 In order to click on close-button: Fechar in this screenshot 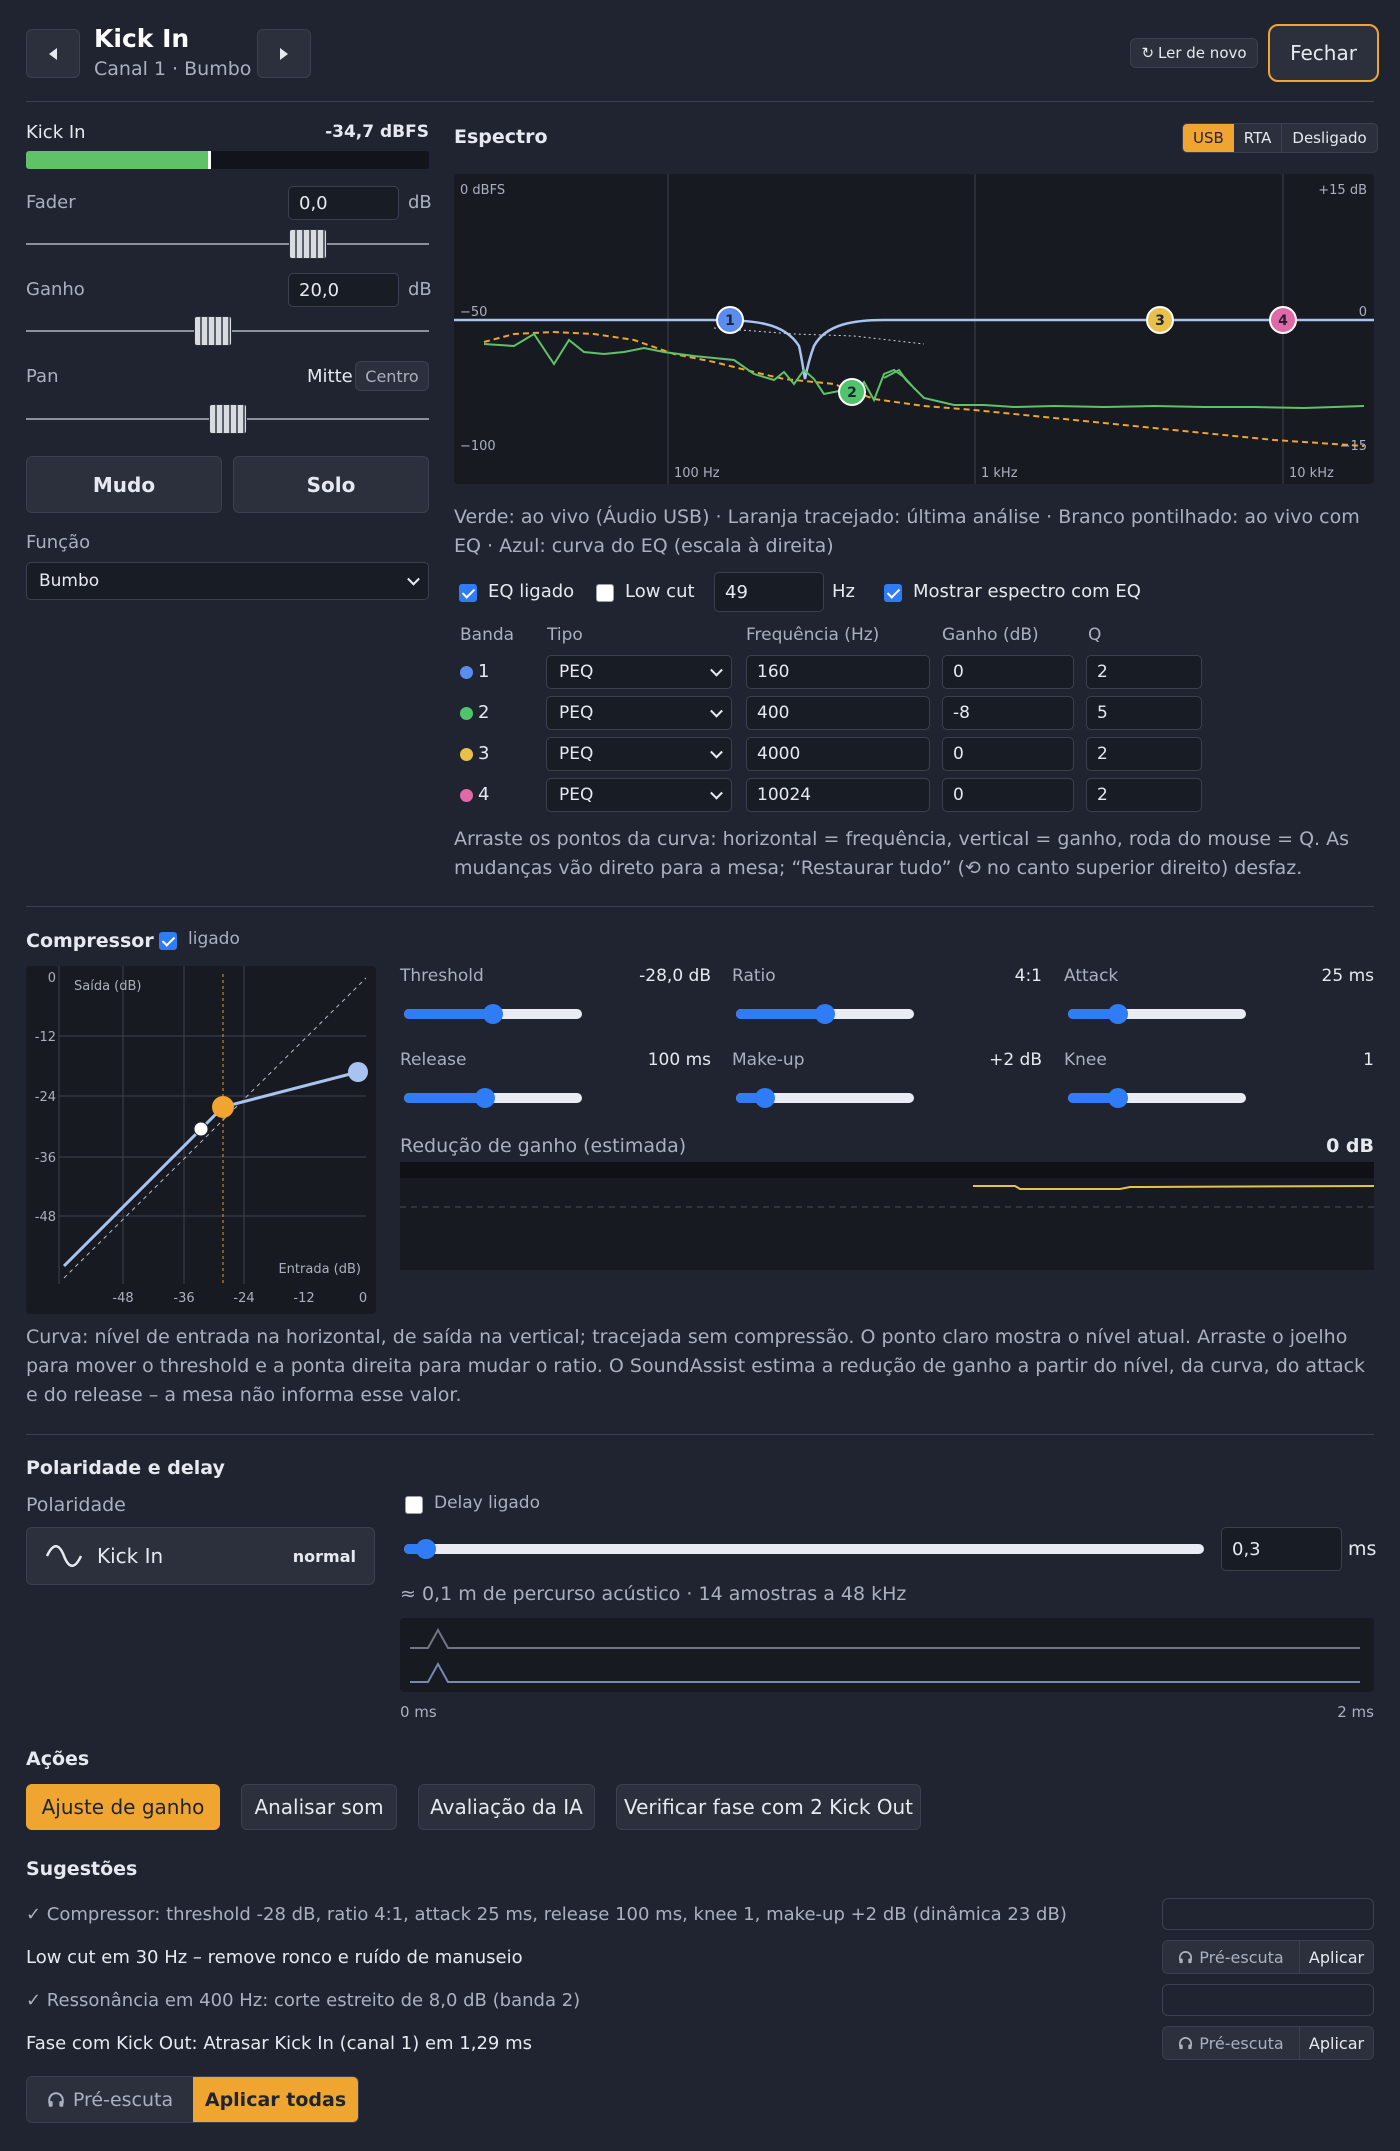, I will do `click(1323, 53)`.